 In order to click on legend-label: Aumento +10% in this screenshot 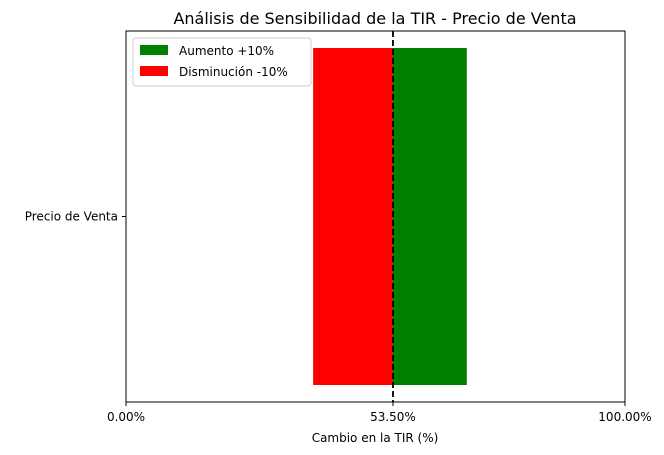, I will do `click(226, 51)`.